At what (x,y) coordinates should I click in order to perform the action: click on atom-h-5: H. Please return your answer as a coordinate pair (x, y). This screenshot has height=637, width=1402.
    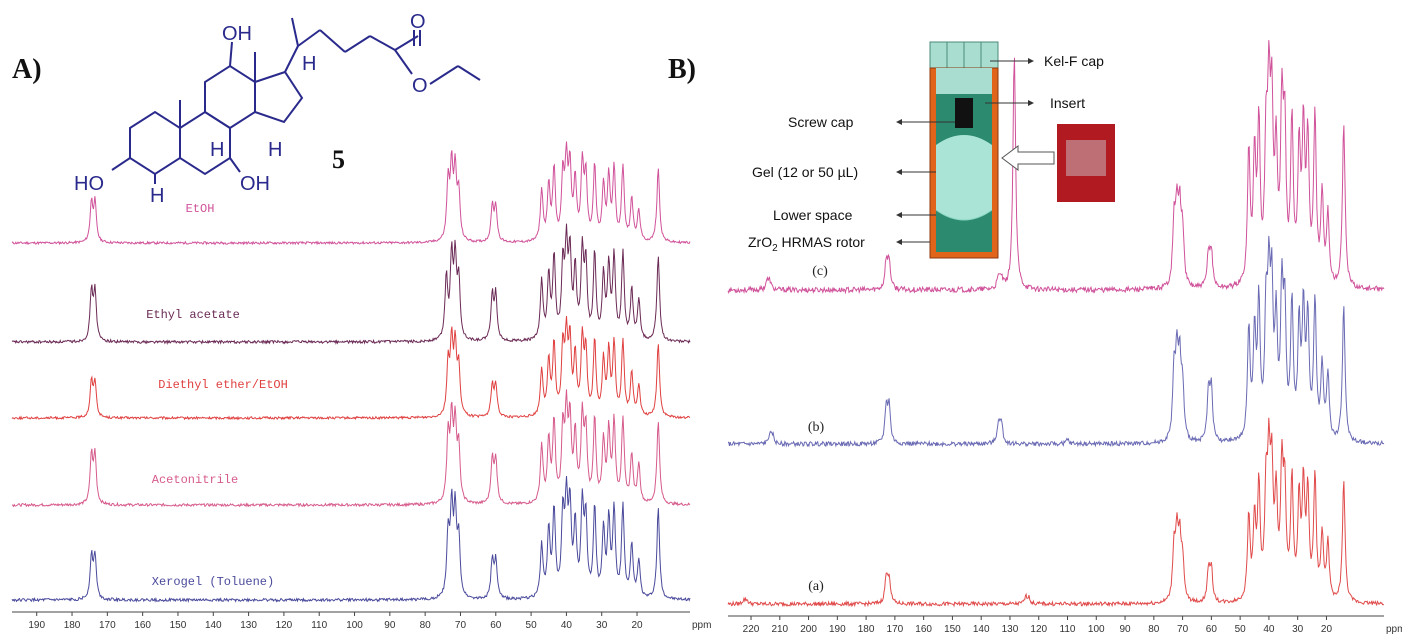
    Looking at the image, I should click on (157, 196).